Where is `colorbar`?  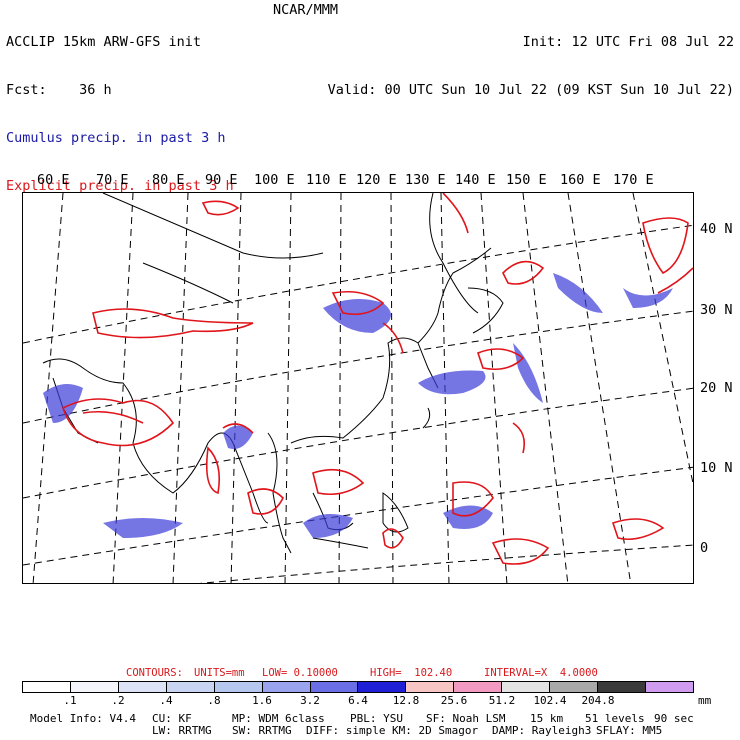 colorbar is located at coordinates (358, 687).